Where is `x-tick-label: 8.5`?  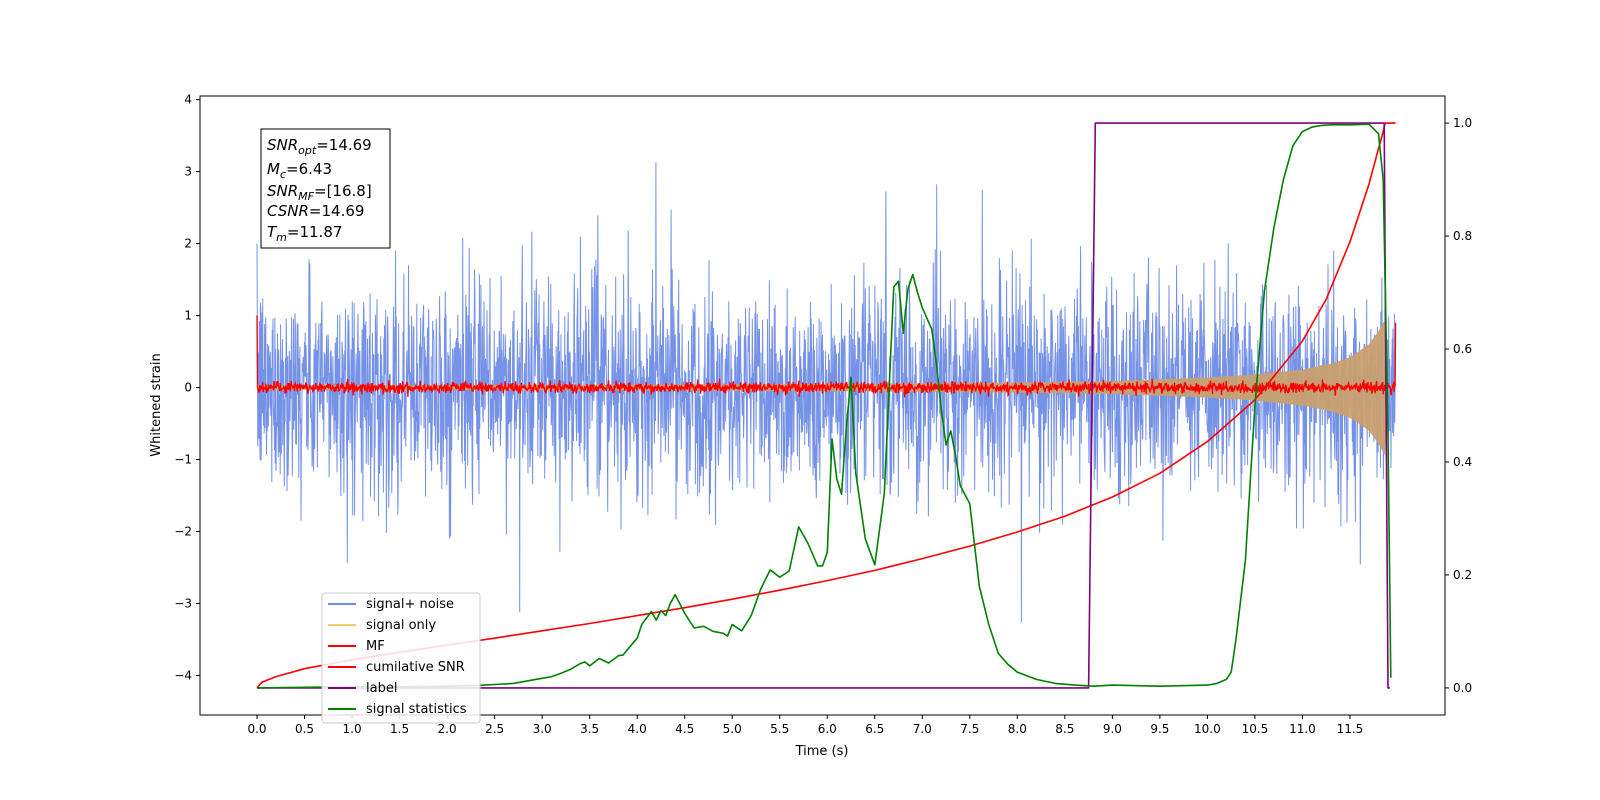
x-tick-label: 8.5 is located at coordinates (1064, 729).